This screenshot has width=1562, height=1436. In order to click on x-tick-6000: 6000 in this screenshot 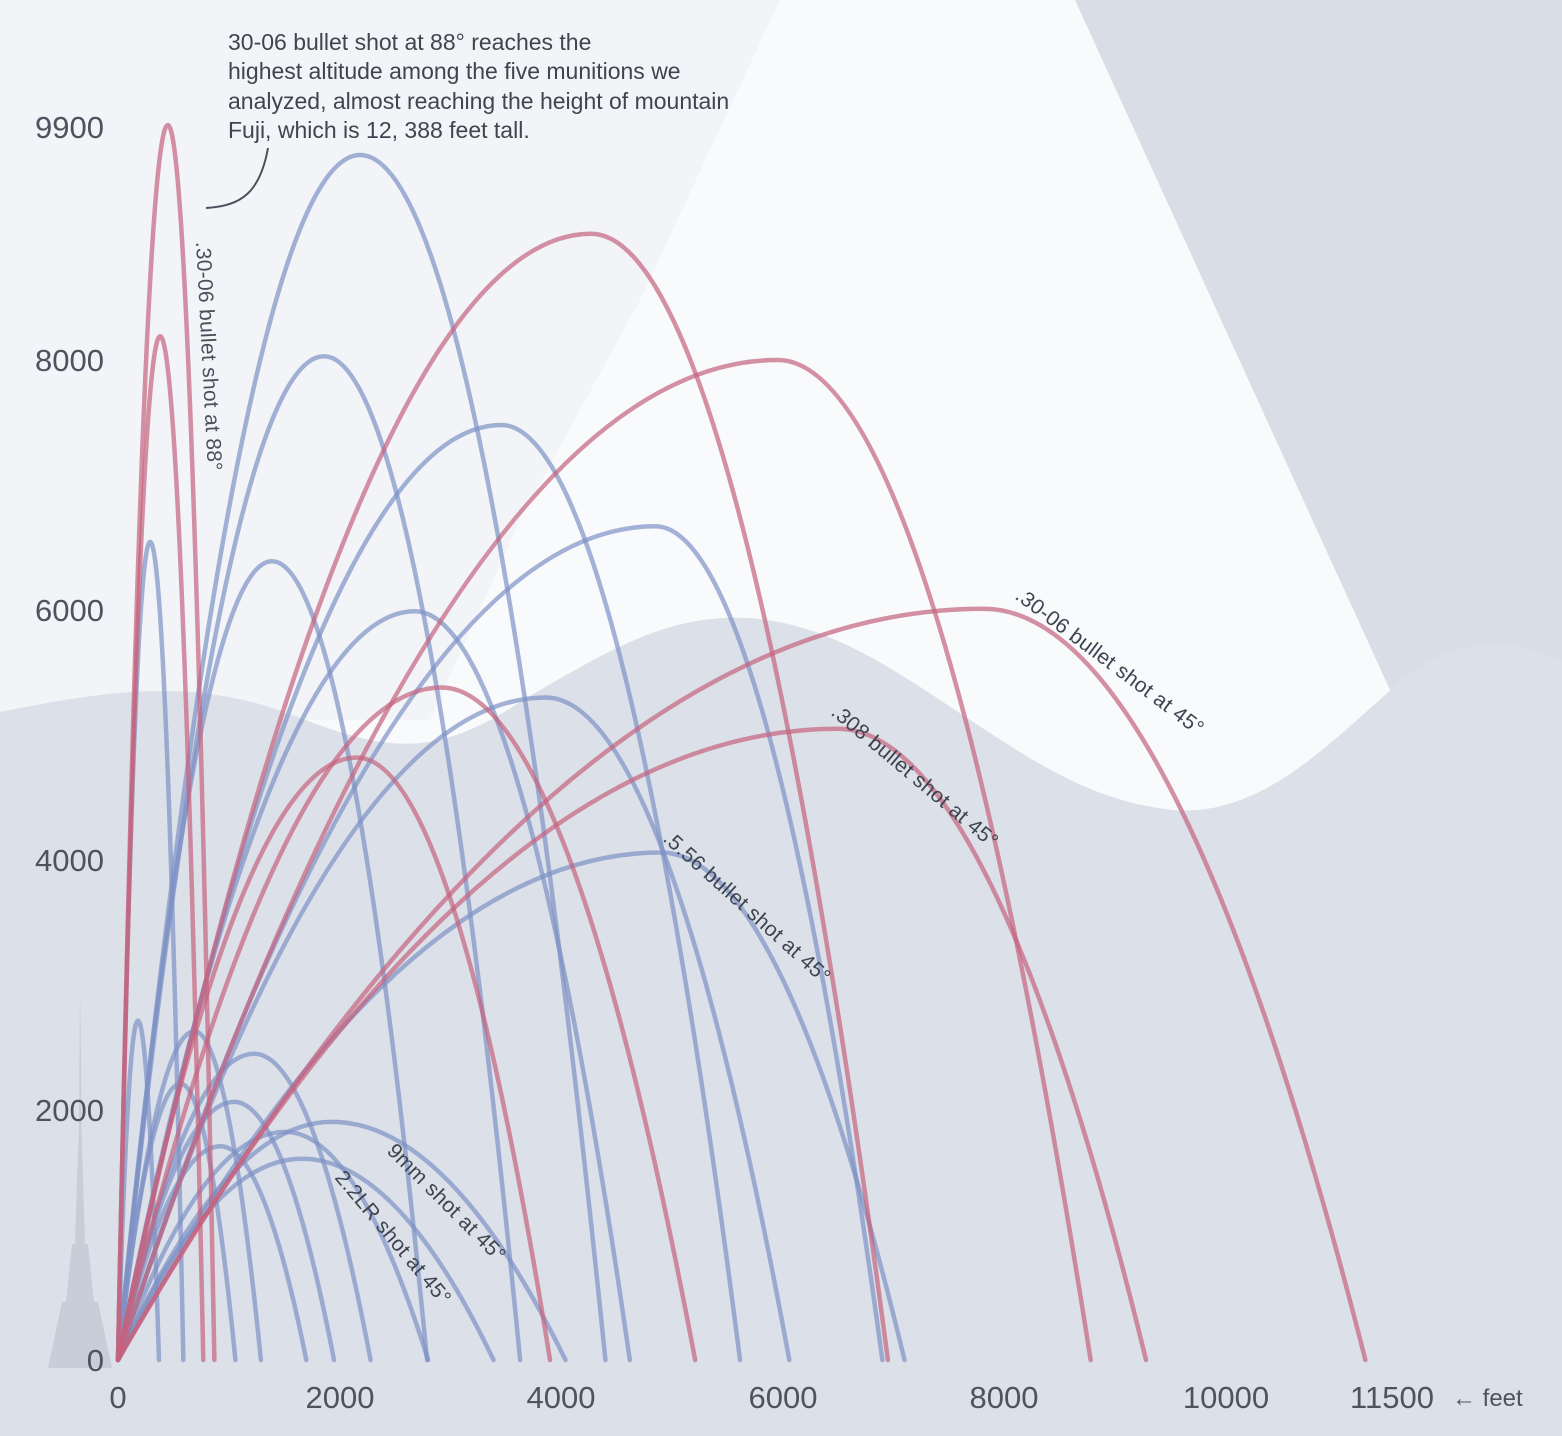, I will do `click(783, 1397)`.